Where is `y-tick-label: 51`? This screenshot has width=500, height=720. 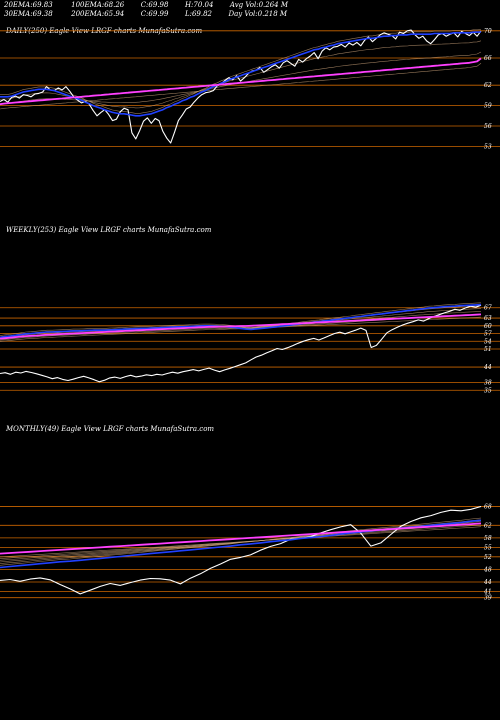 y-tick-label: 51 is located at coordinates (488, 349).